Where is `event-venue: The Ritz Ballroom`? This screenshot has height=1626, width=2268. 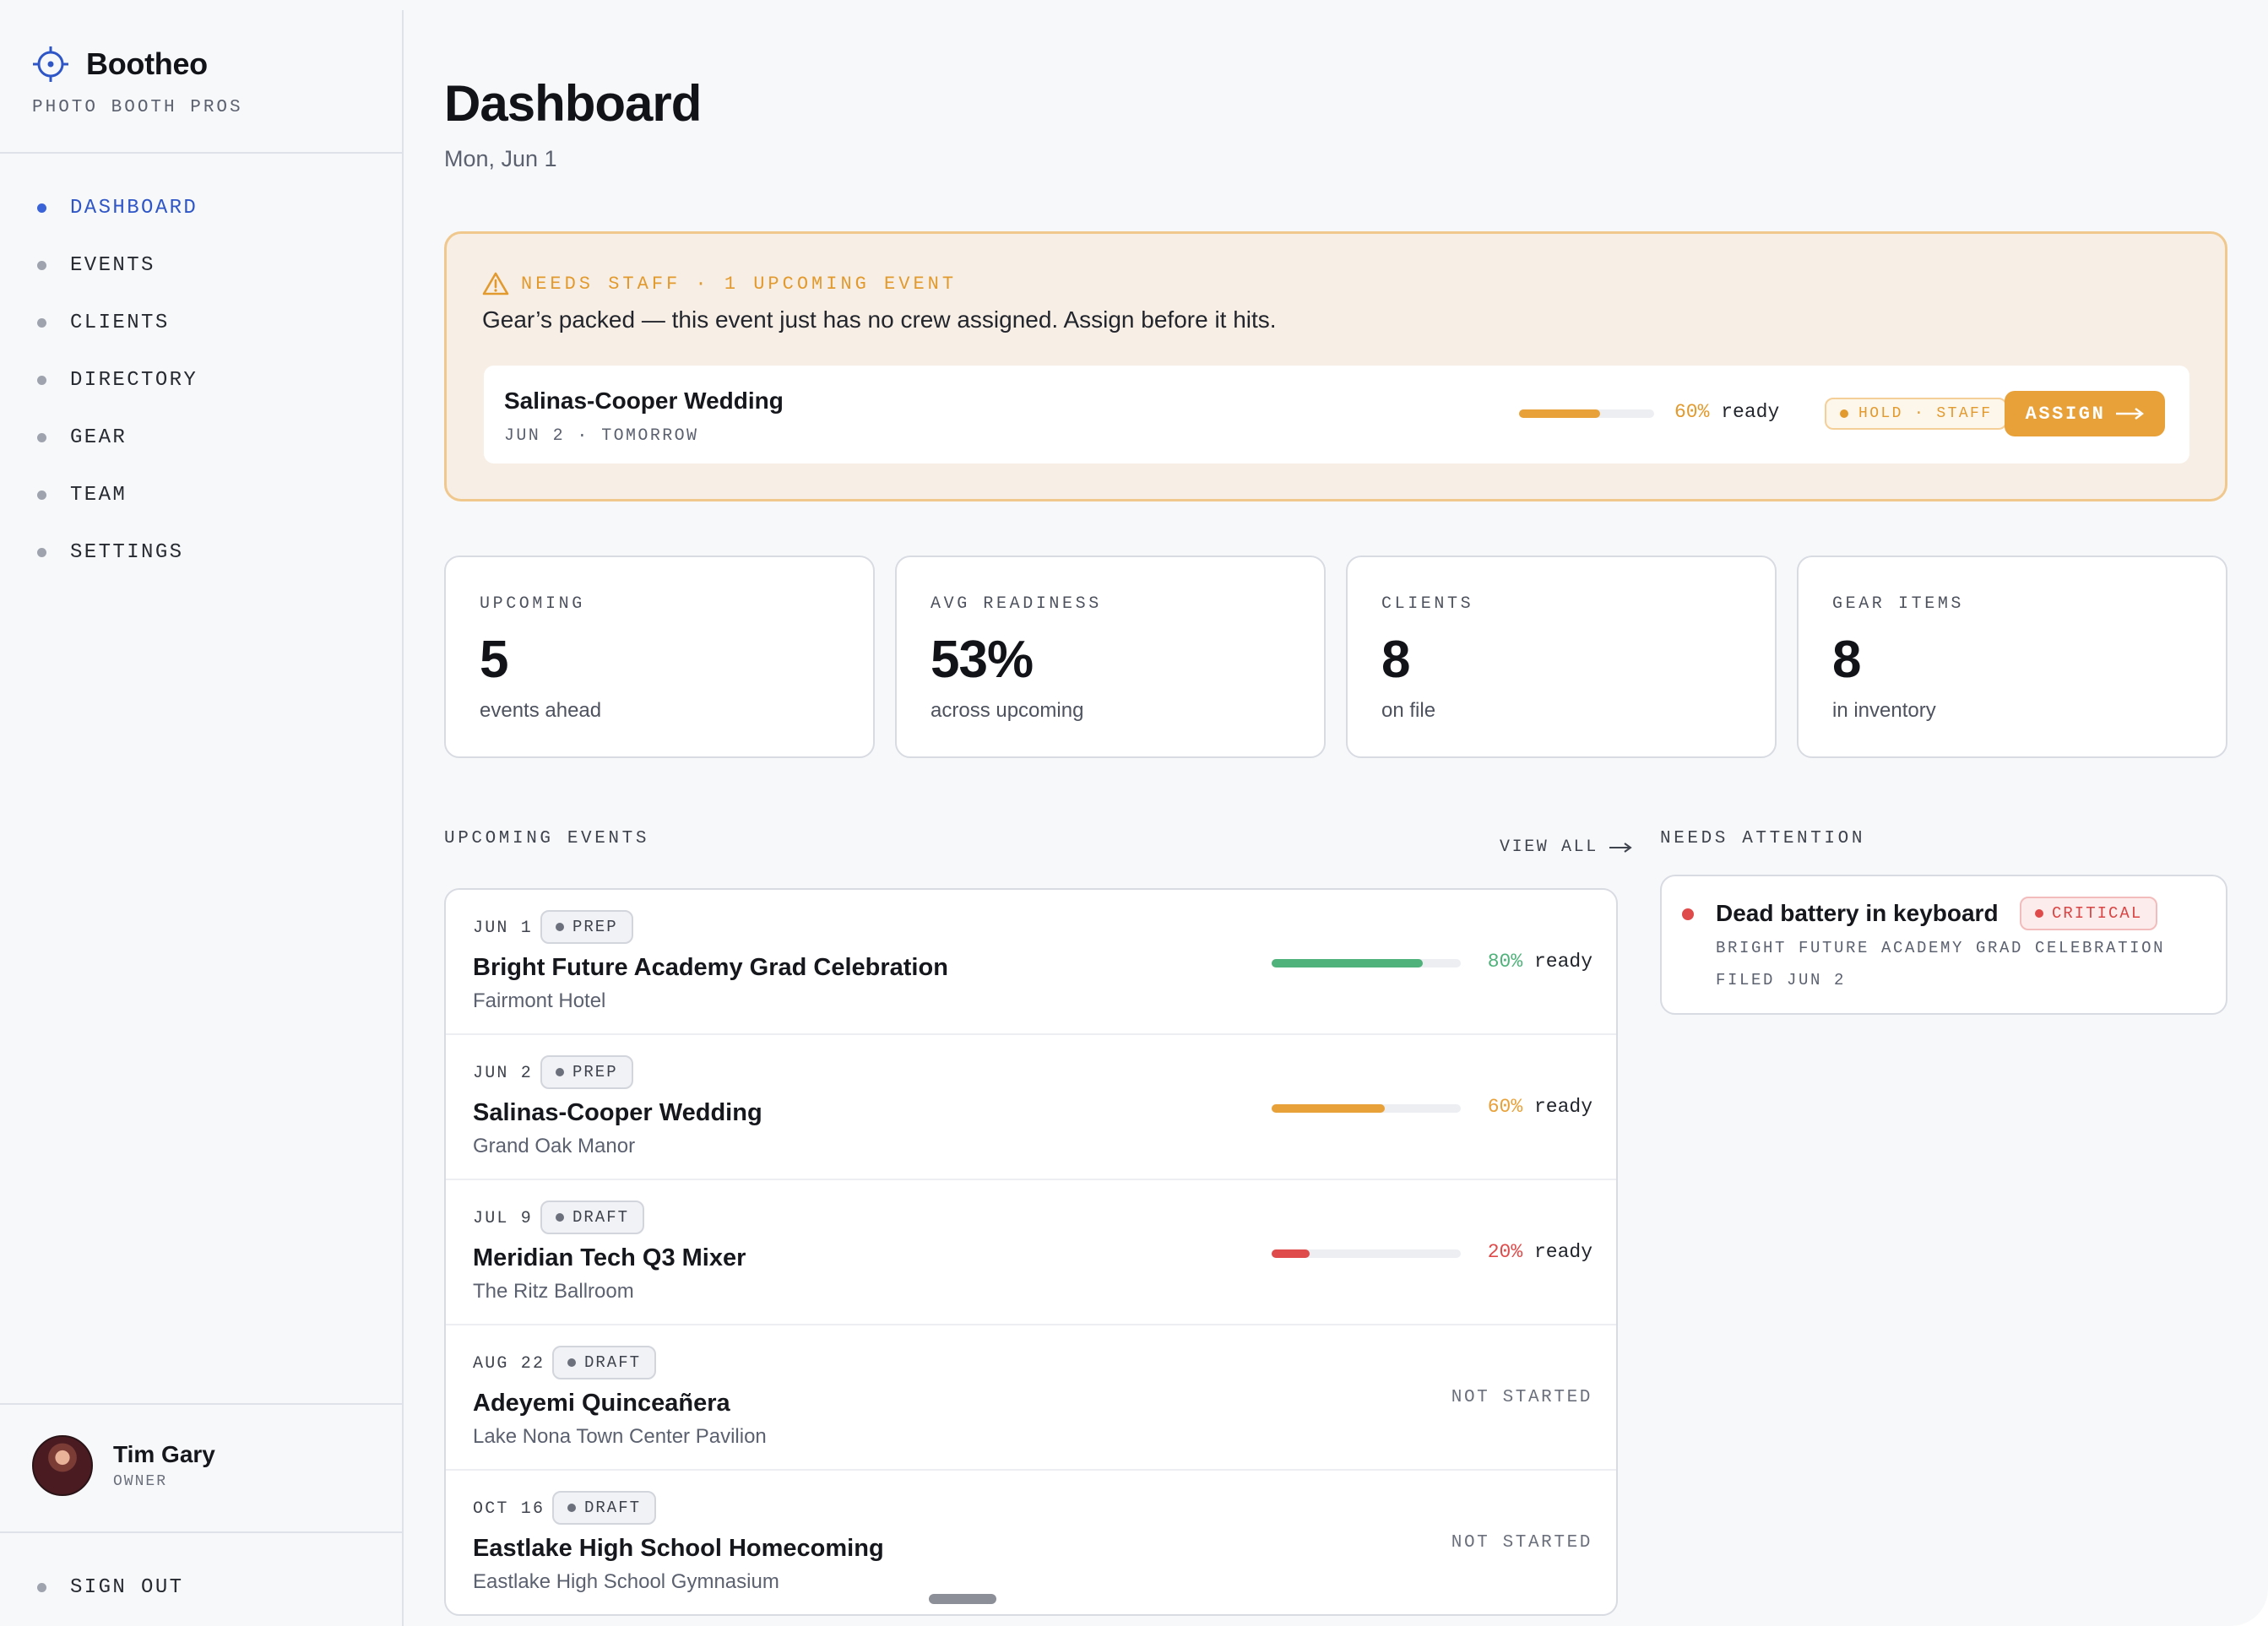 event-venue: The Ritz Ballroom is located at coordinates (553, 1291).